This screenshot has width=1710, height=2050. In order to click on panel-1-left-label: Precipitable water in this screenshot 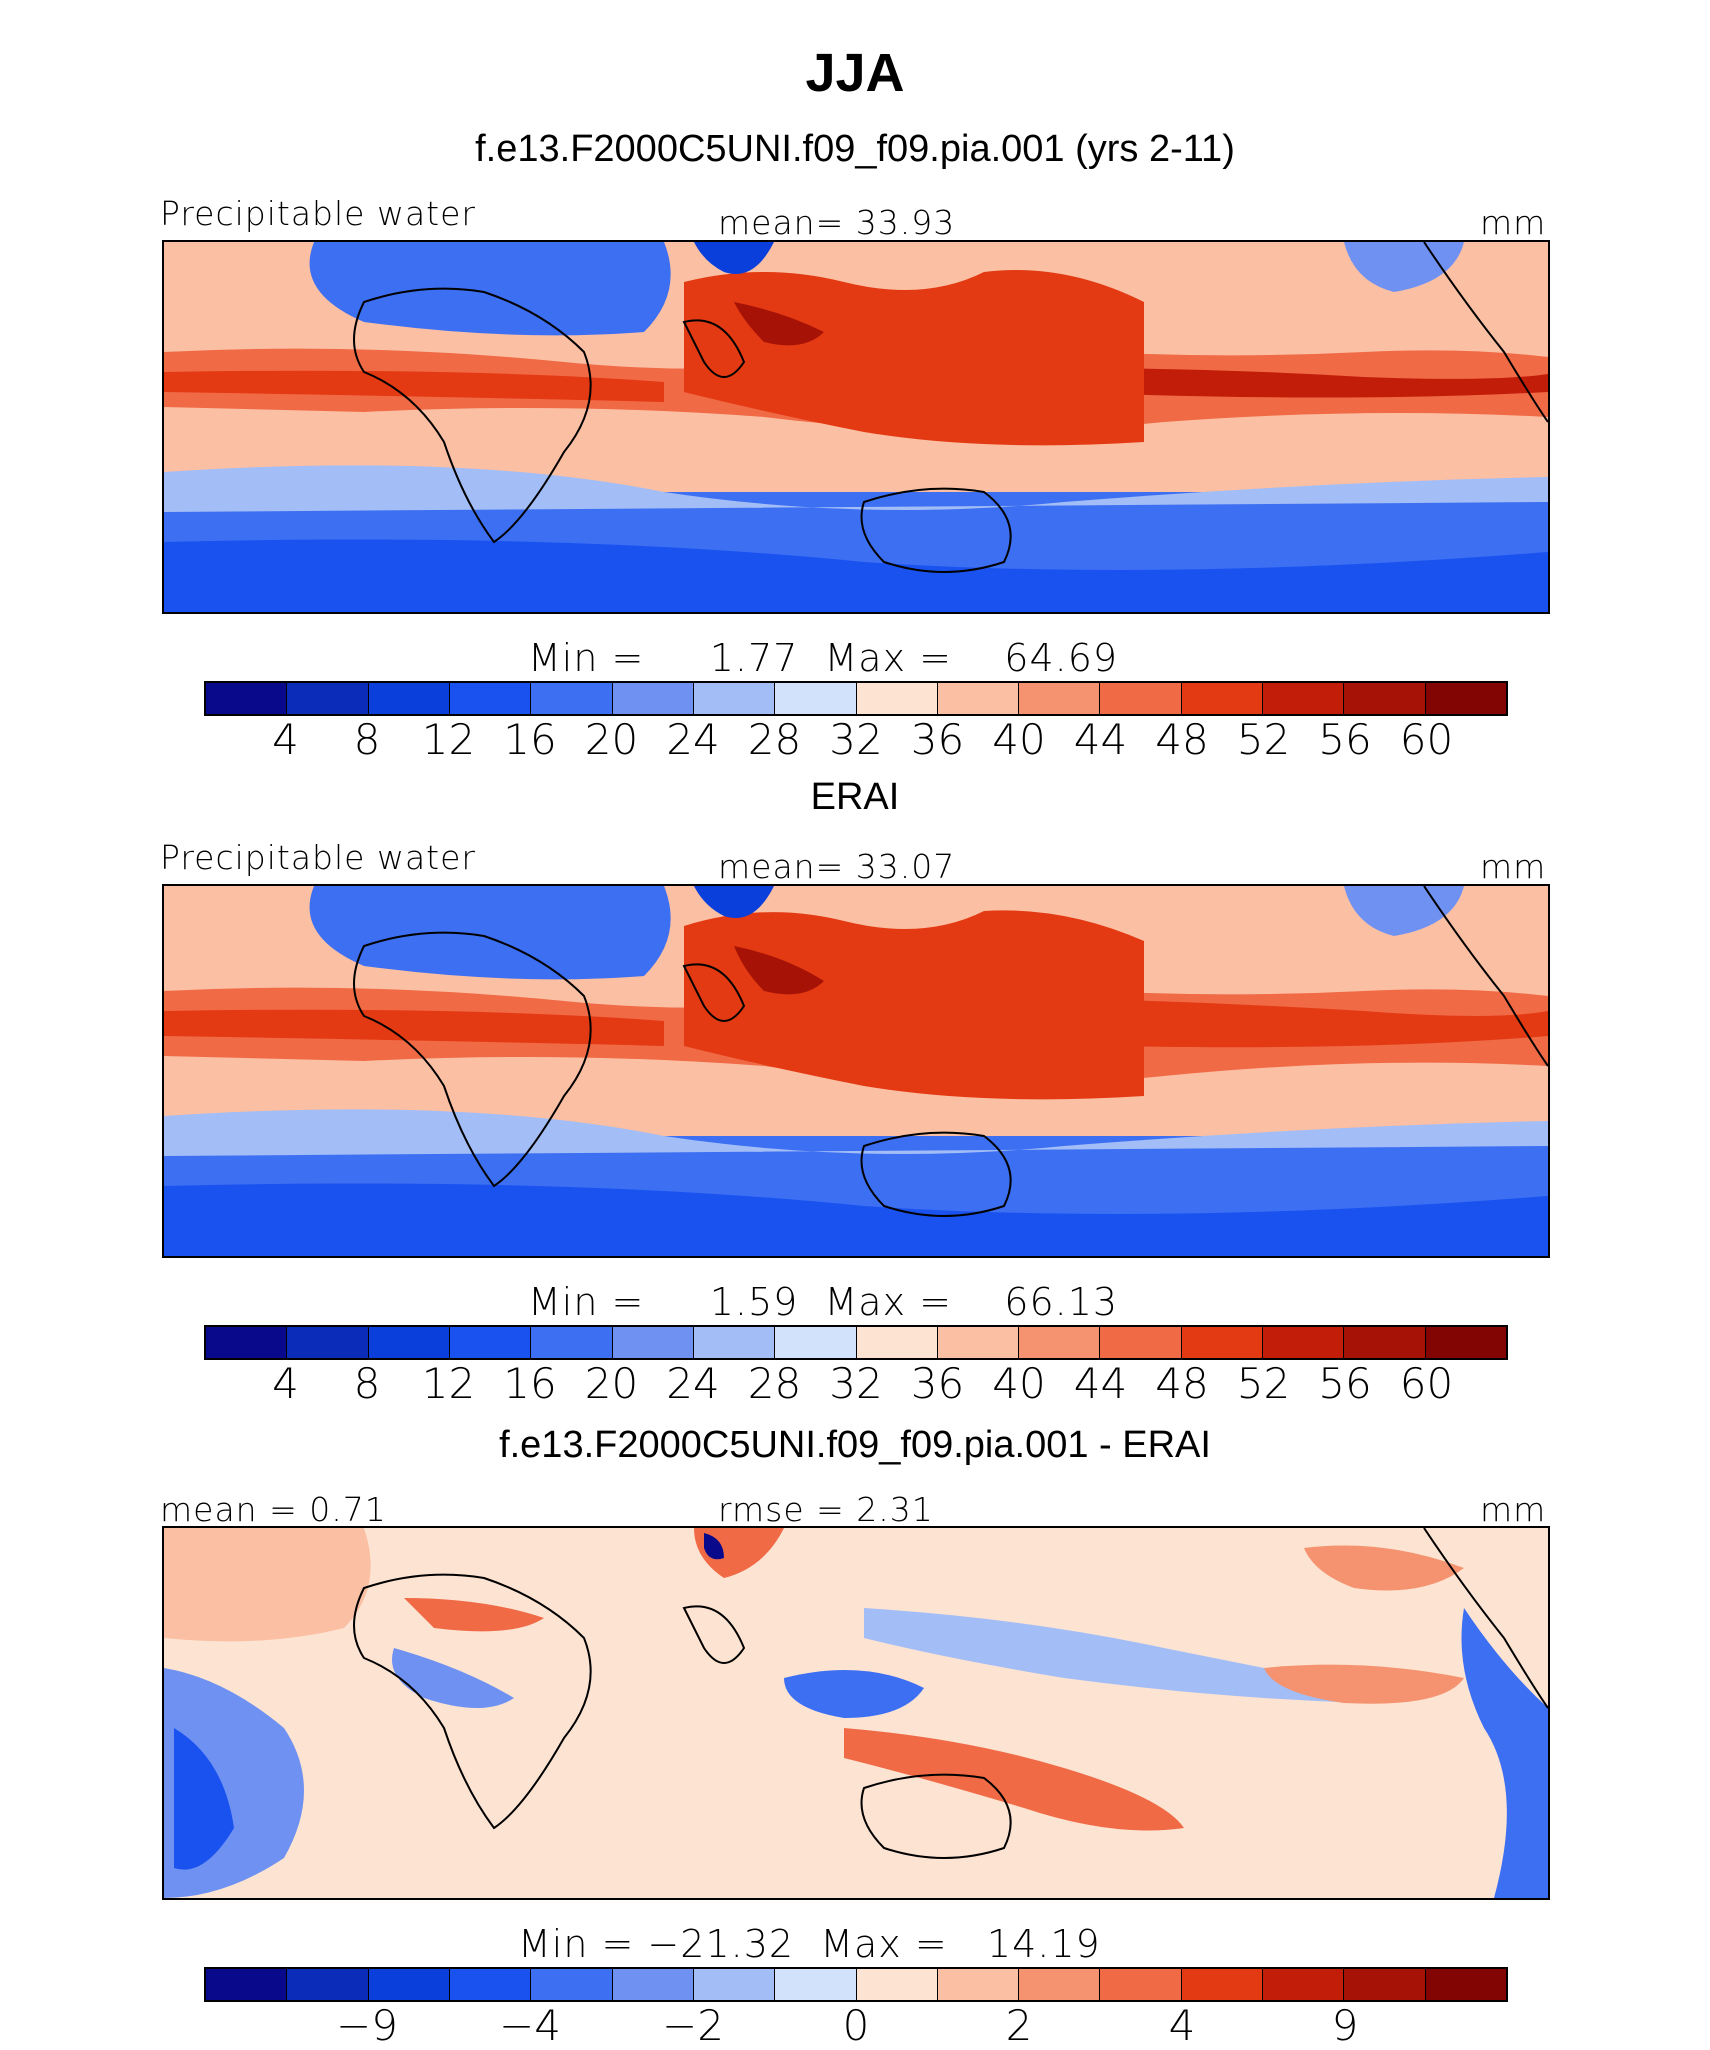, I will do `click(318, 213)`.